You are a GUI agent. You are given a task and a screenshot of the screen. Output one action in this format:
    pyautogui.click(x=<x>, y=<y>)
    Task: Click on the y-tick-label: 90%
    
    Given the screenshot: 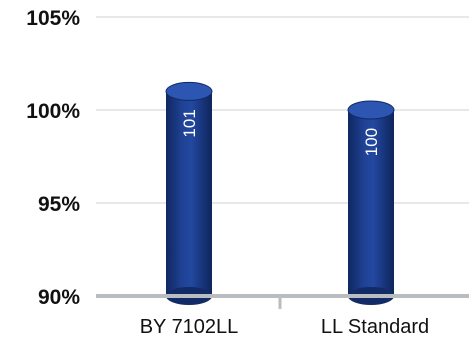 What is the action you would take?
    pyautogui.click(x=59, y=297)
    